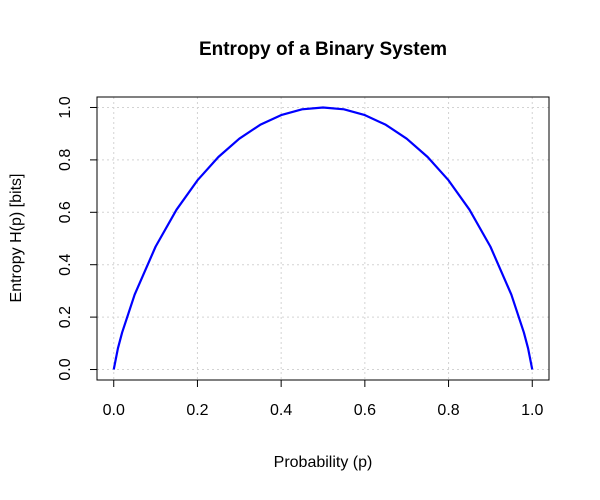 Image resolution: width=600 pixels, height=500 pixels. Describe the element at coordinates (16, 238) in the screenshot. I see `y-axis-title: Entropy H(p) [bits]` at that location.